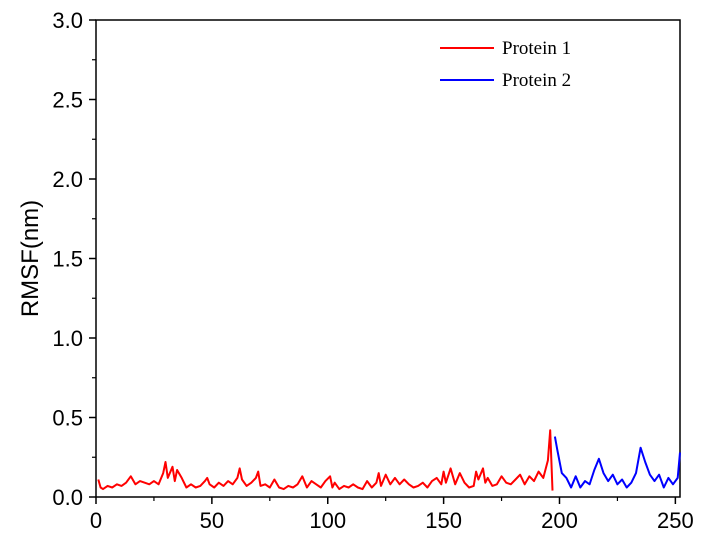  I want to click on y-tick-label: 1.5, so click(67, 259).